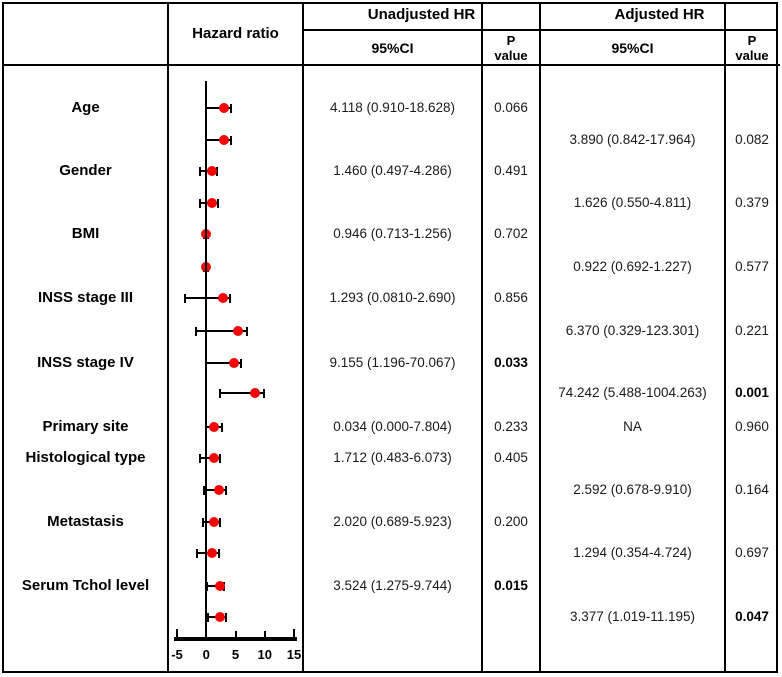 This screenshot has width=782, height=677. I want to click on adjusted-p-value: 0.697, so click(752, 552).